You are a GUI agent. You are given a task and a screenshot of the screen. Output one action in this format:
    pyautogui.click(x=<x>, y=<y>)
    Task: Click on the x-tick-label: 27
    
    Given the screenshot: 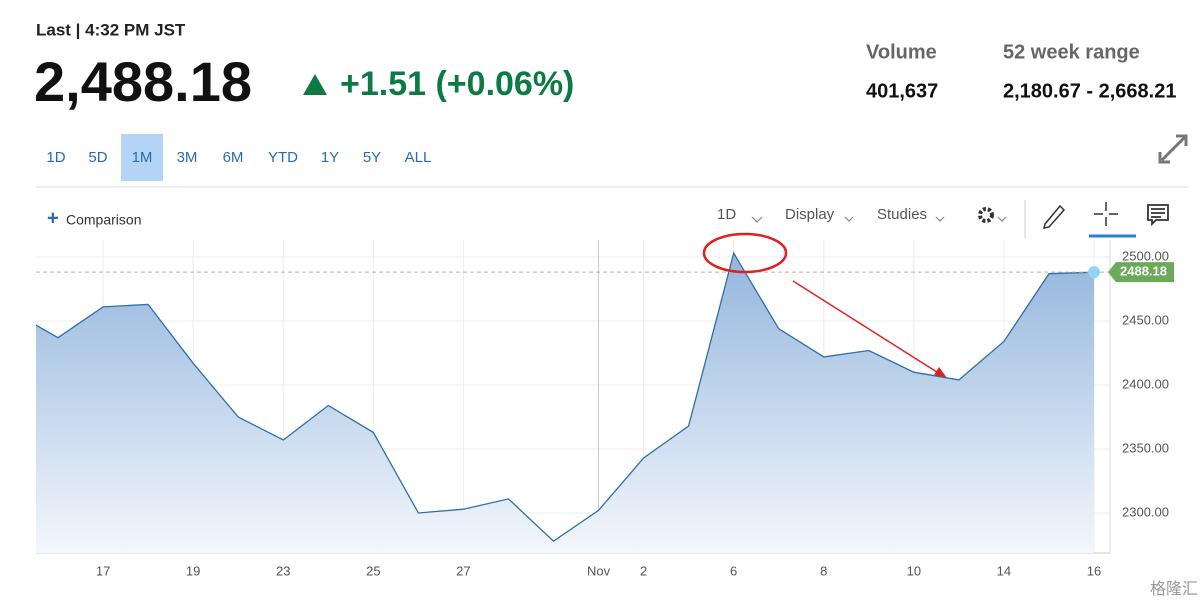 What is the action you would take?
    pyautogui.click(x=463, y=570)
    